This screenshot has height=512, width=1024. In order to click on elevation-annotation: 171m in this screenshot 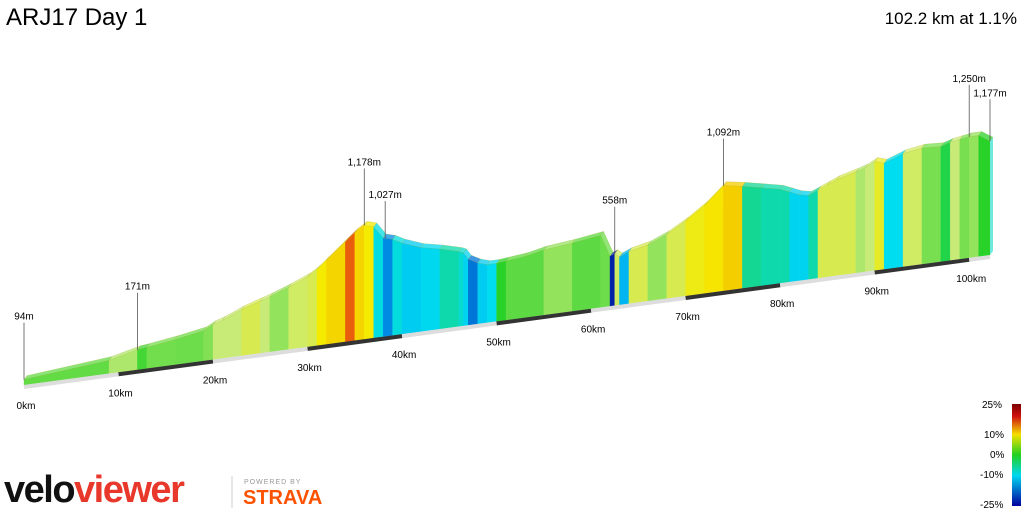, I will do `click(137, 287)`.